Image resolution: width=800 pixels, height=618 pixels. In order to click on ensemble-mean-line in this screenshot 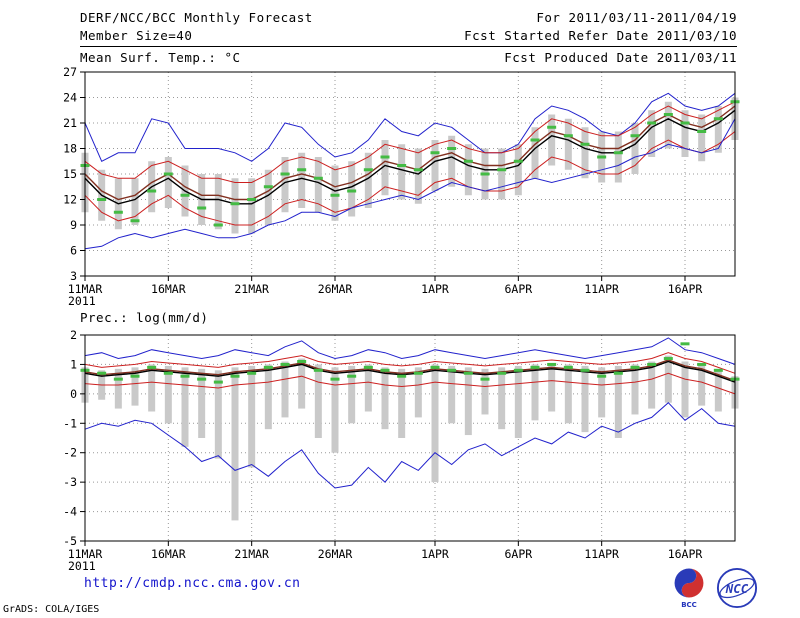, I will do `click(410, 371)`.